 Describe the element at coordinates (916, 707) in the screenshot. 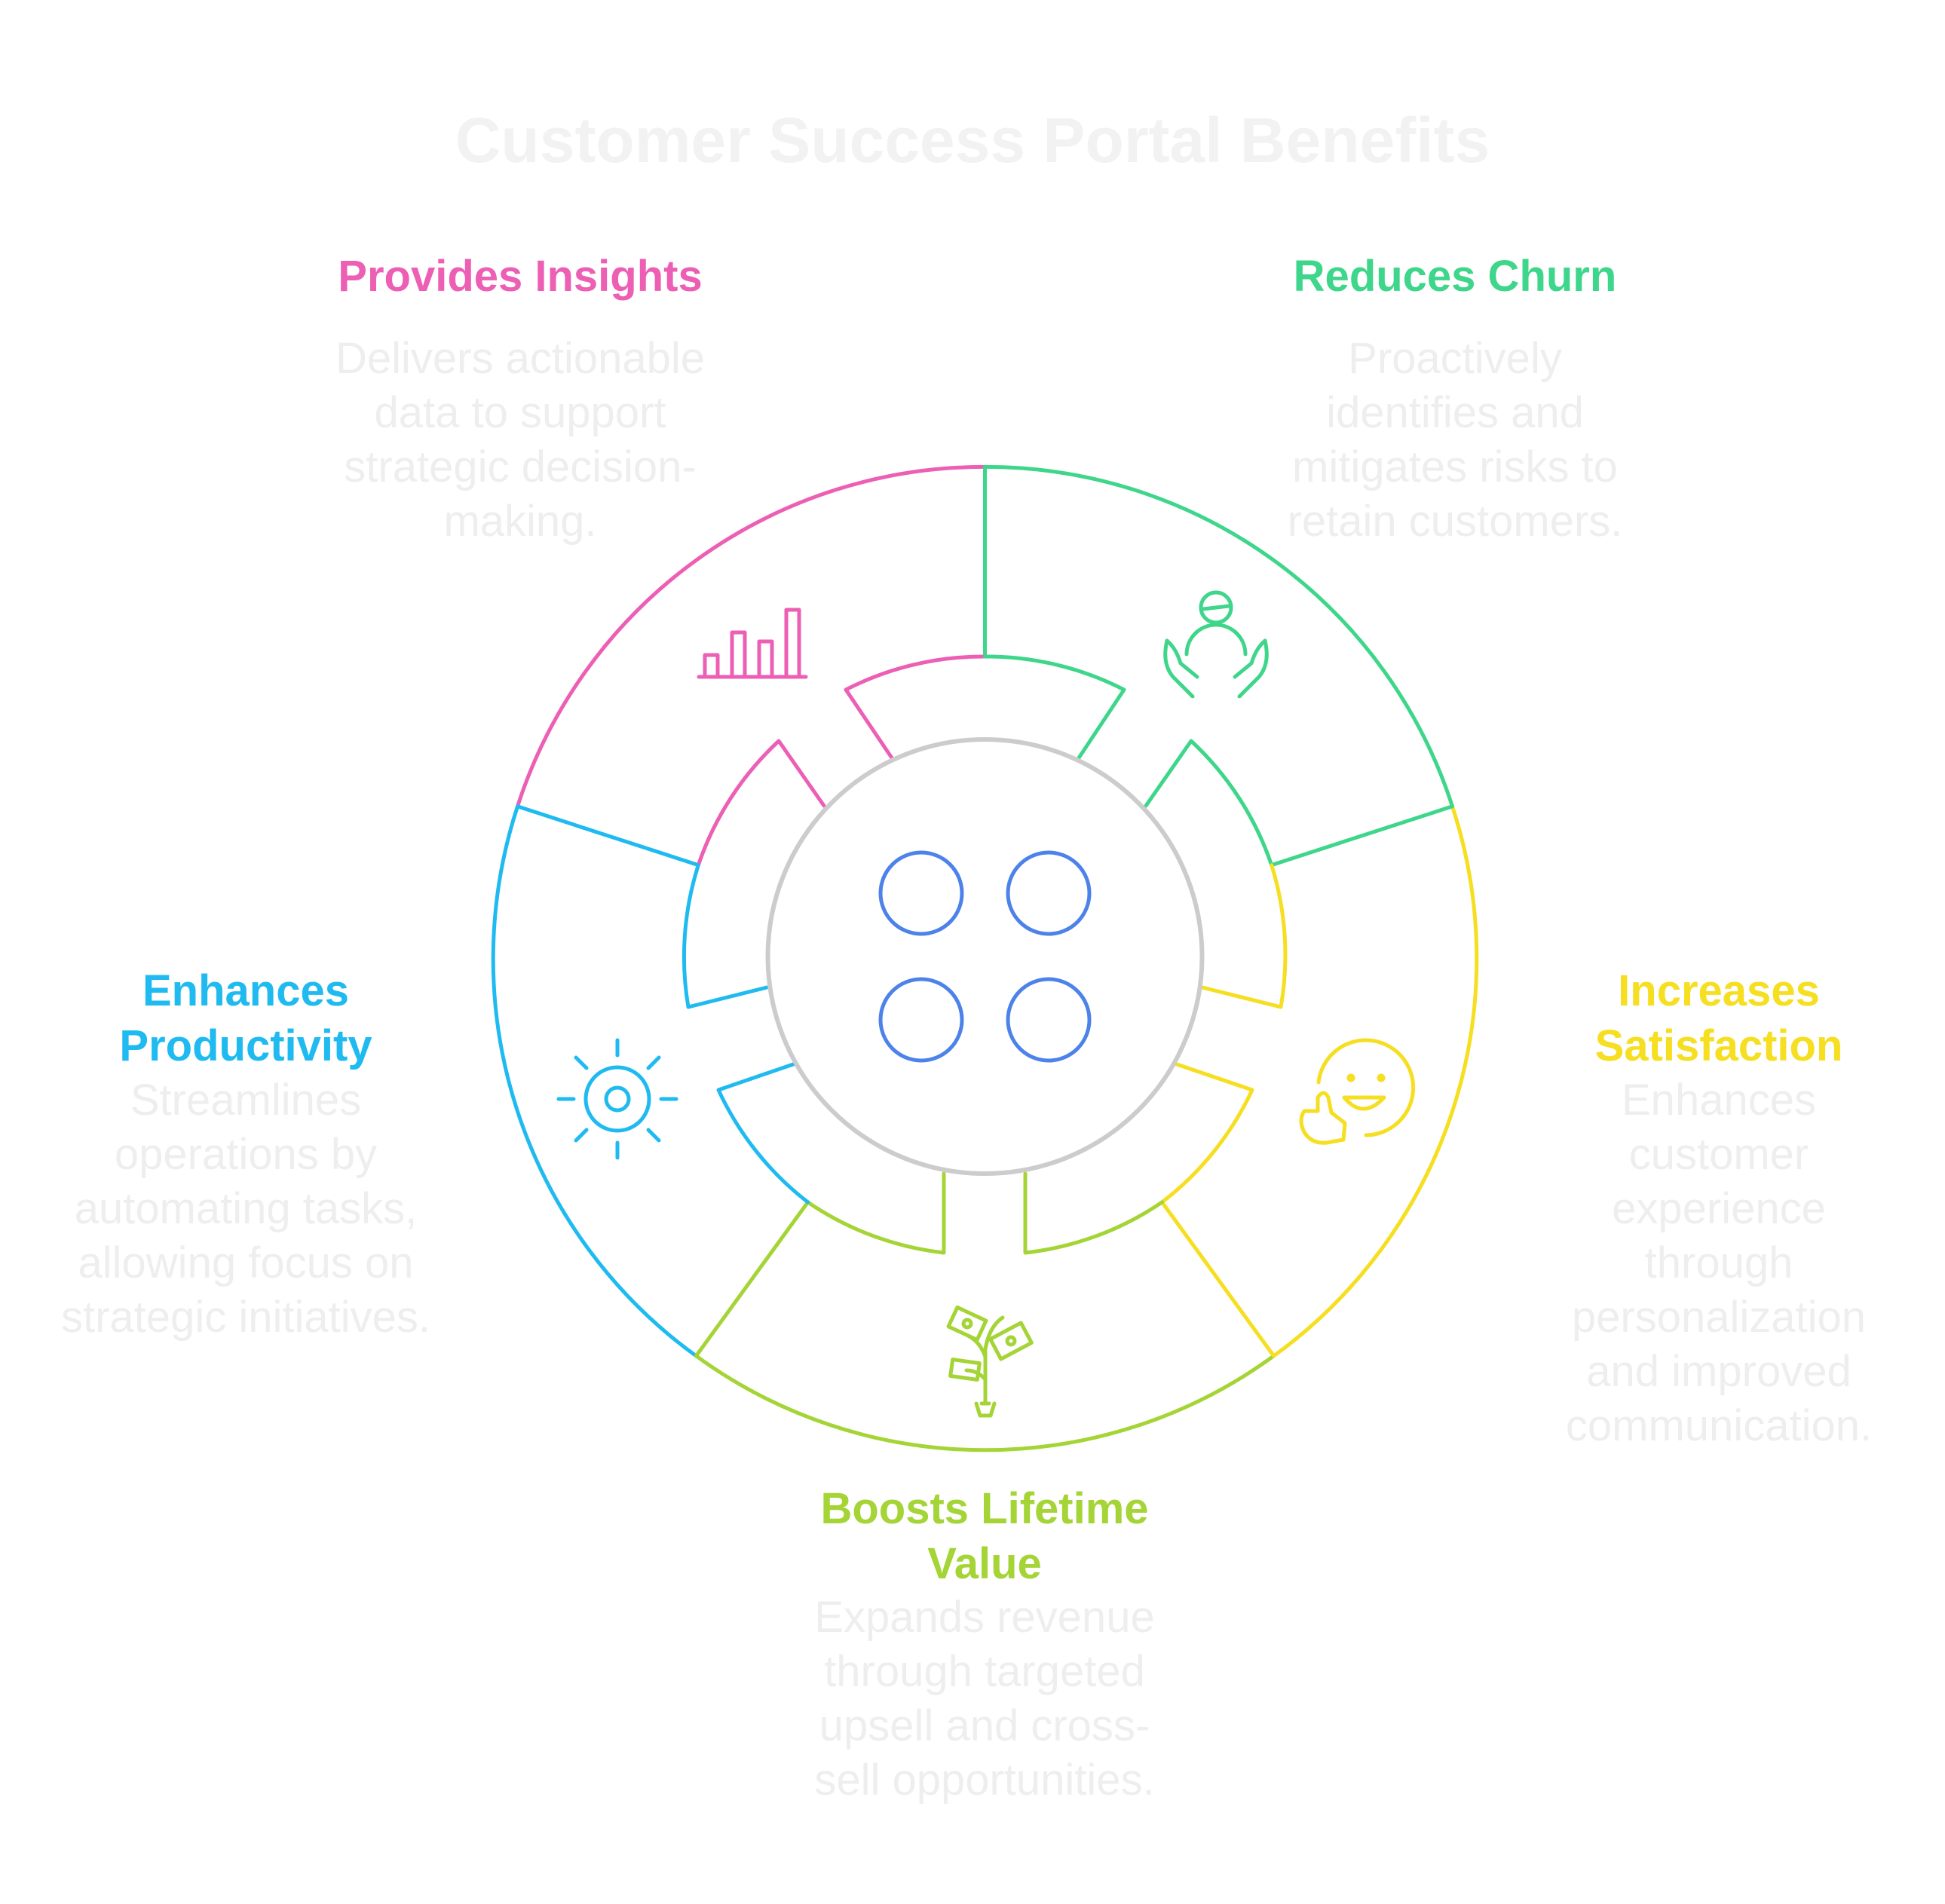

I see `inner-block-insights` at that location.